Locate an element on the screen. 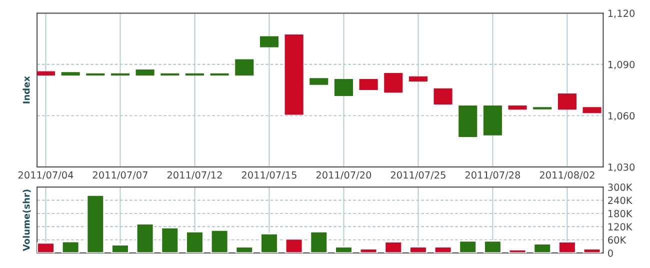 The width and height of the screenshot is (650, 268). x-tick-label: 2011/08/02 is located at coordinates (567, 175).